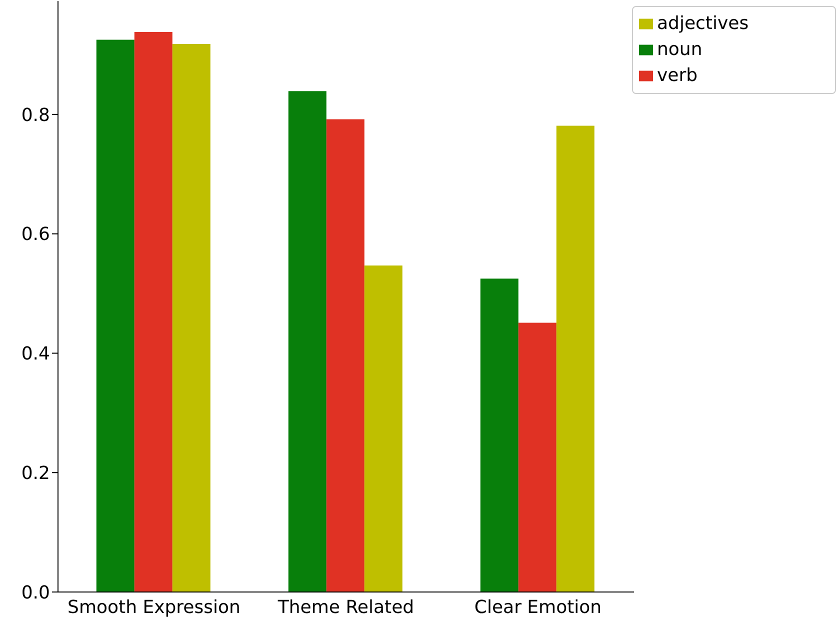 The width and height of the screenshot is (839, 631). What do you see at coordinates (703, 23) in the screenshot?
I see `legend-label: adjectives` at bounding box center [703, 23].